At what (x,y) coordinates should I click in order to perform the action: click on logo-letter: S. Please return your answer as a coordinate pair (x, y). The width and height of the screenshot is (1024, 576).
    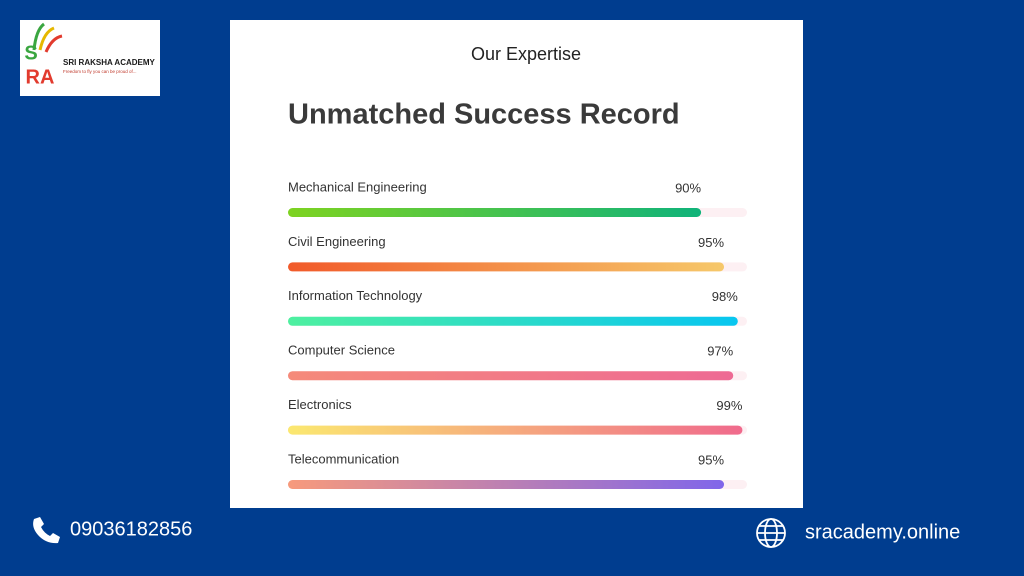
    Looking at the image, I should click on (30, 53).